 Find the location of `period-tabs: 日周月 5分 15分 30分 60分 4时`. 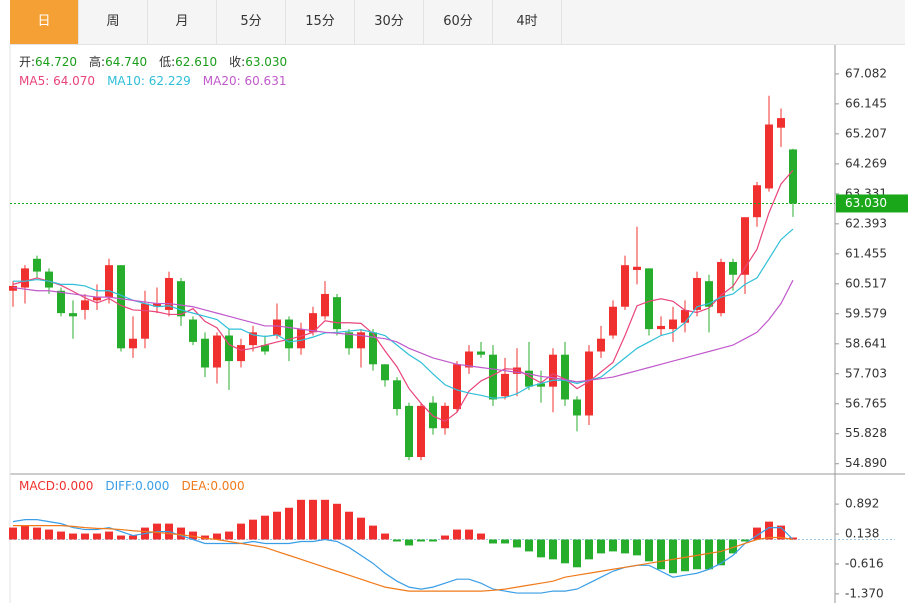

period-tabs: 日周月 5分 15分 30分 60分 4时 is located at coordinates (457, 22).